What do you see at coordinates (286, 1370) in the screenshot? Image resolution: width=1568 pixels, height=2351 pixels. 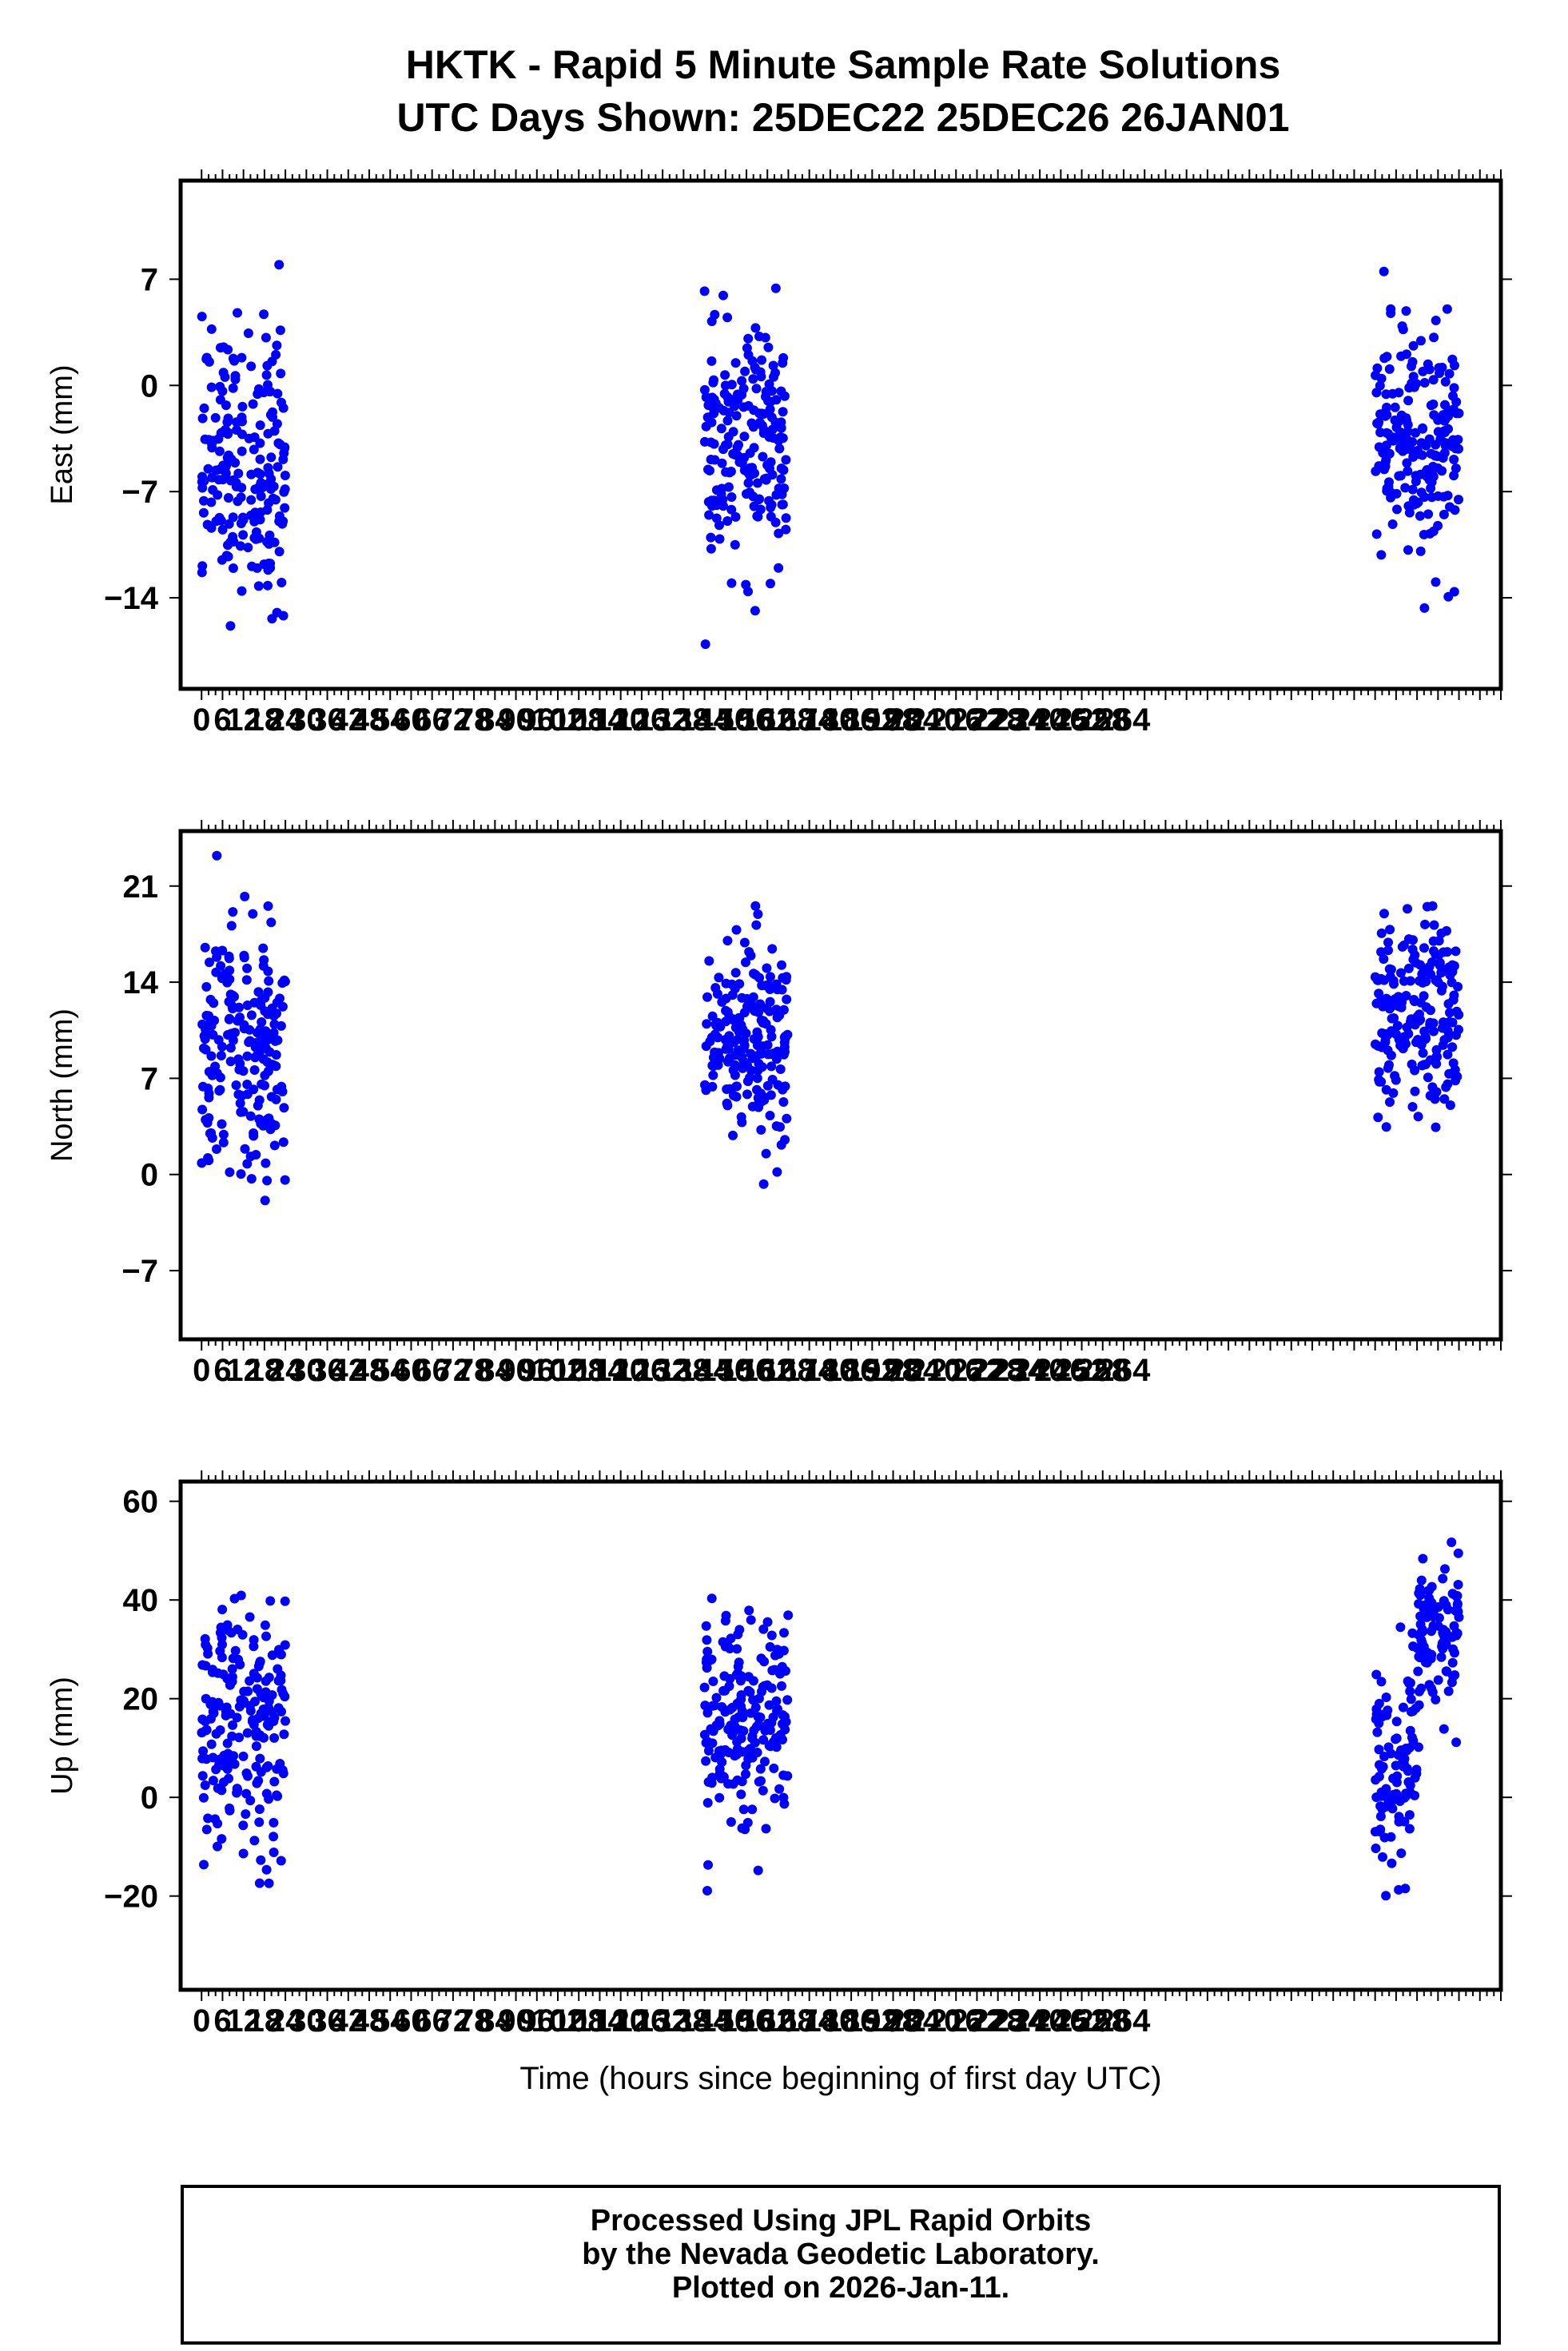 I see `x-tick-label: 24` at bounding box center [286, 1370].